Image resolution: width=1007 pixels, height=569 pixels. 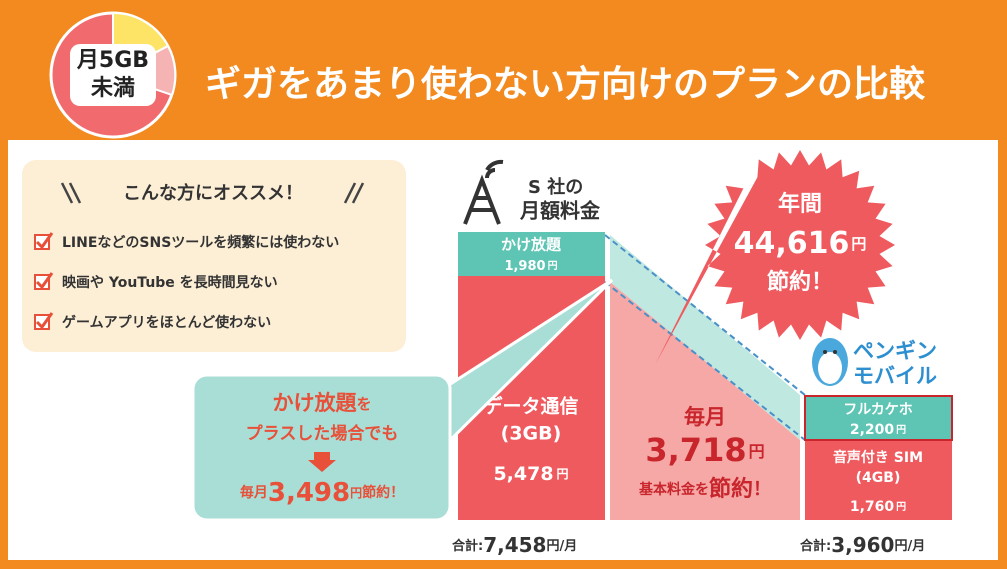 What do you see at coordinates (565, 84) in the screenshot?
I see `title: ギガをあまり使わない方向けのプランの比較` at bounding box center [565, 84].